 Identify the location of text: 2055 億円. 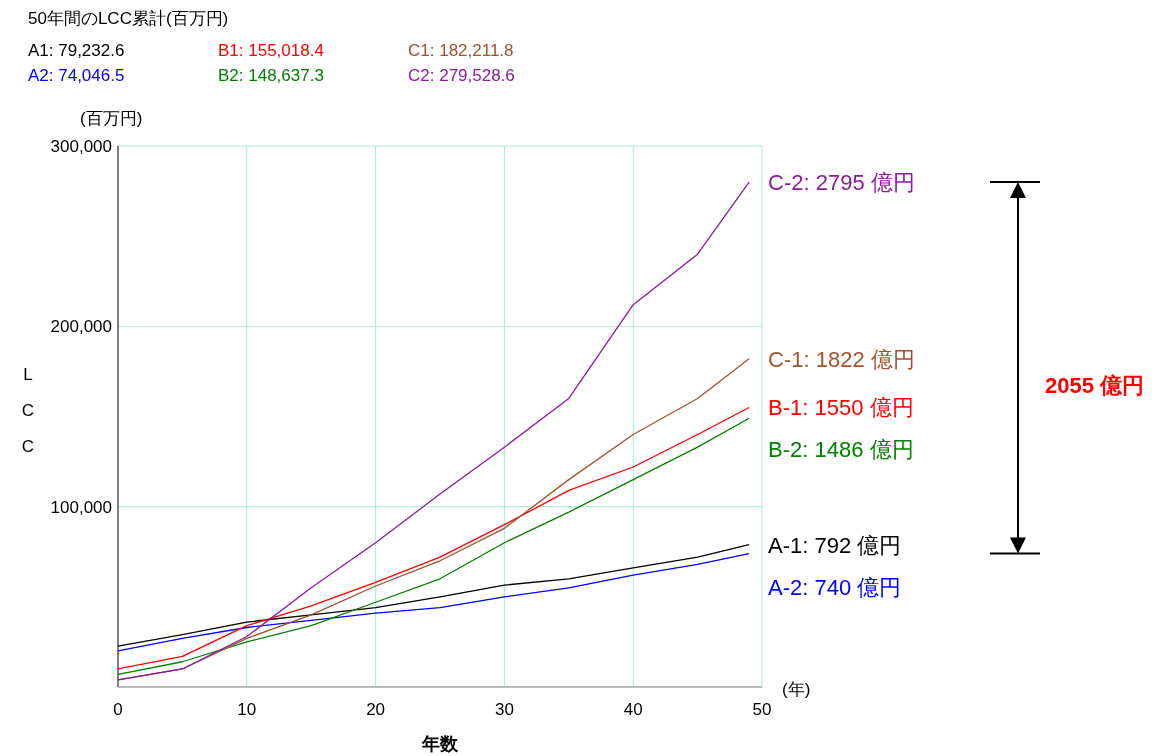
(1095, 385).